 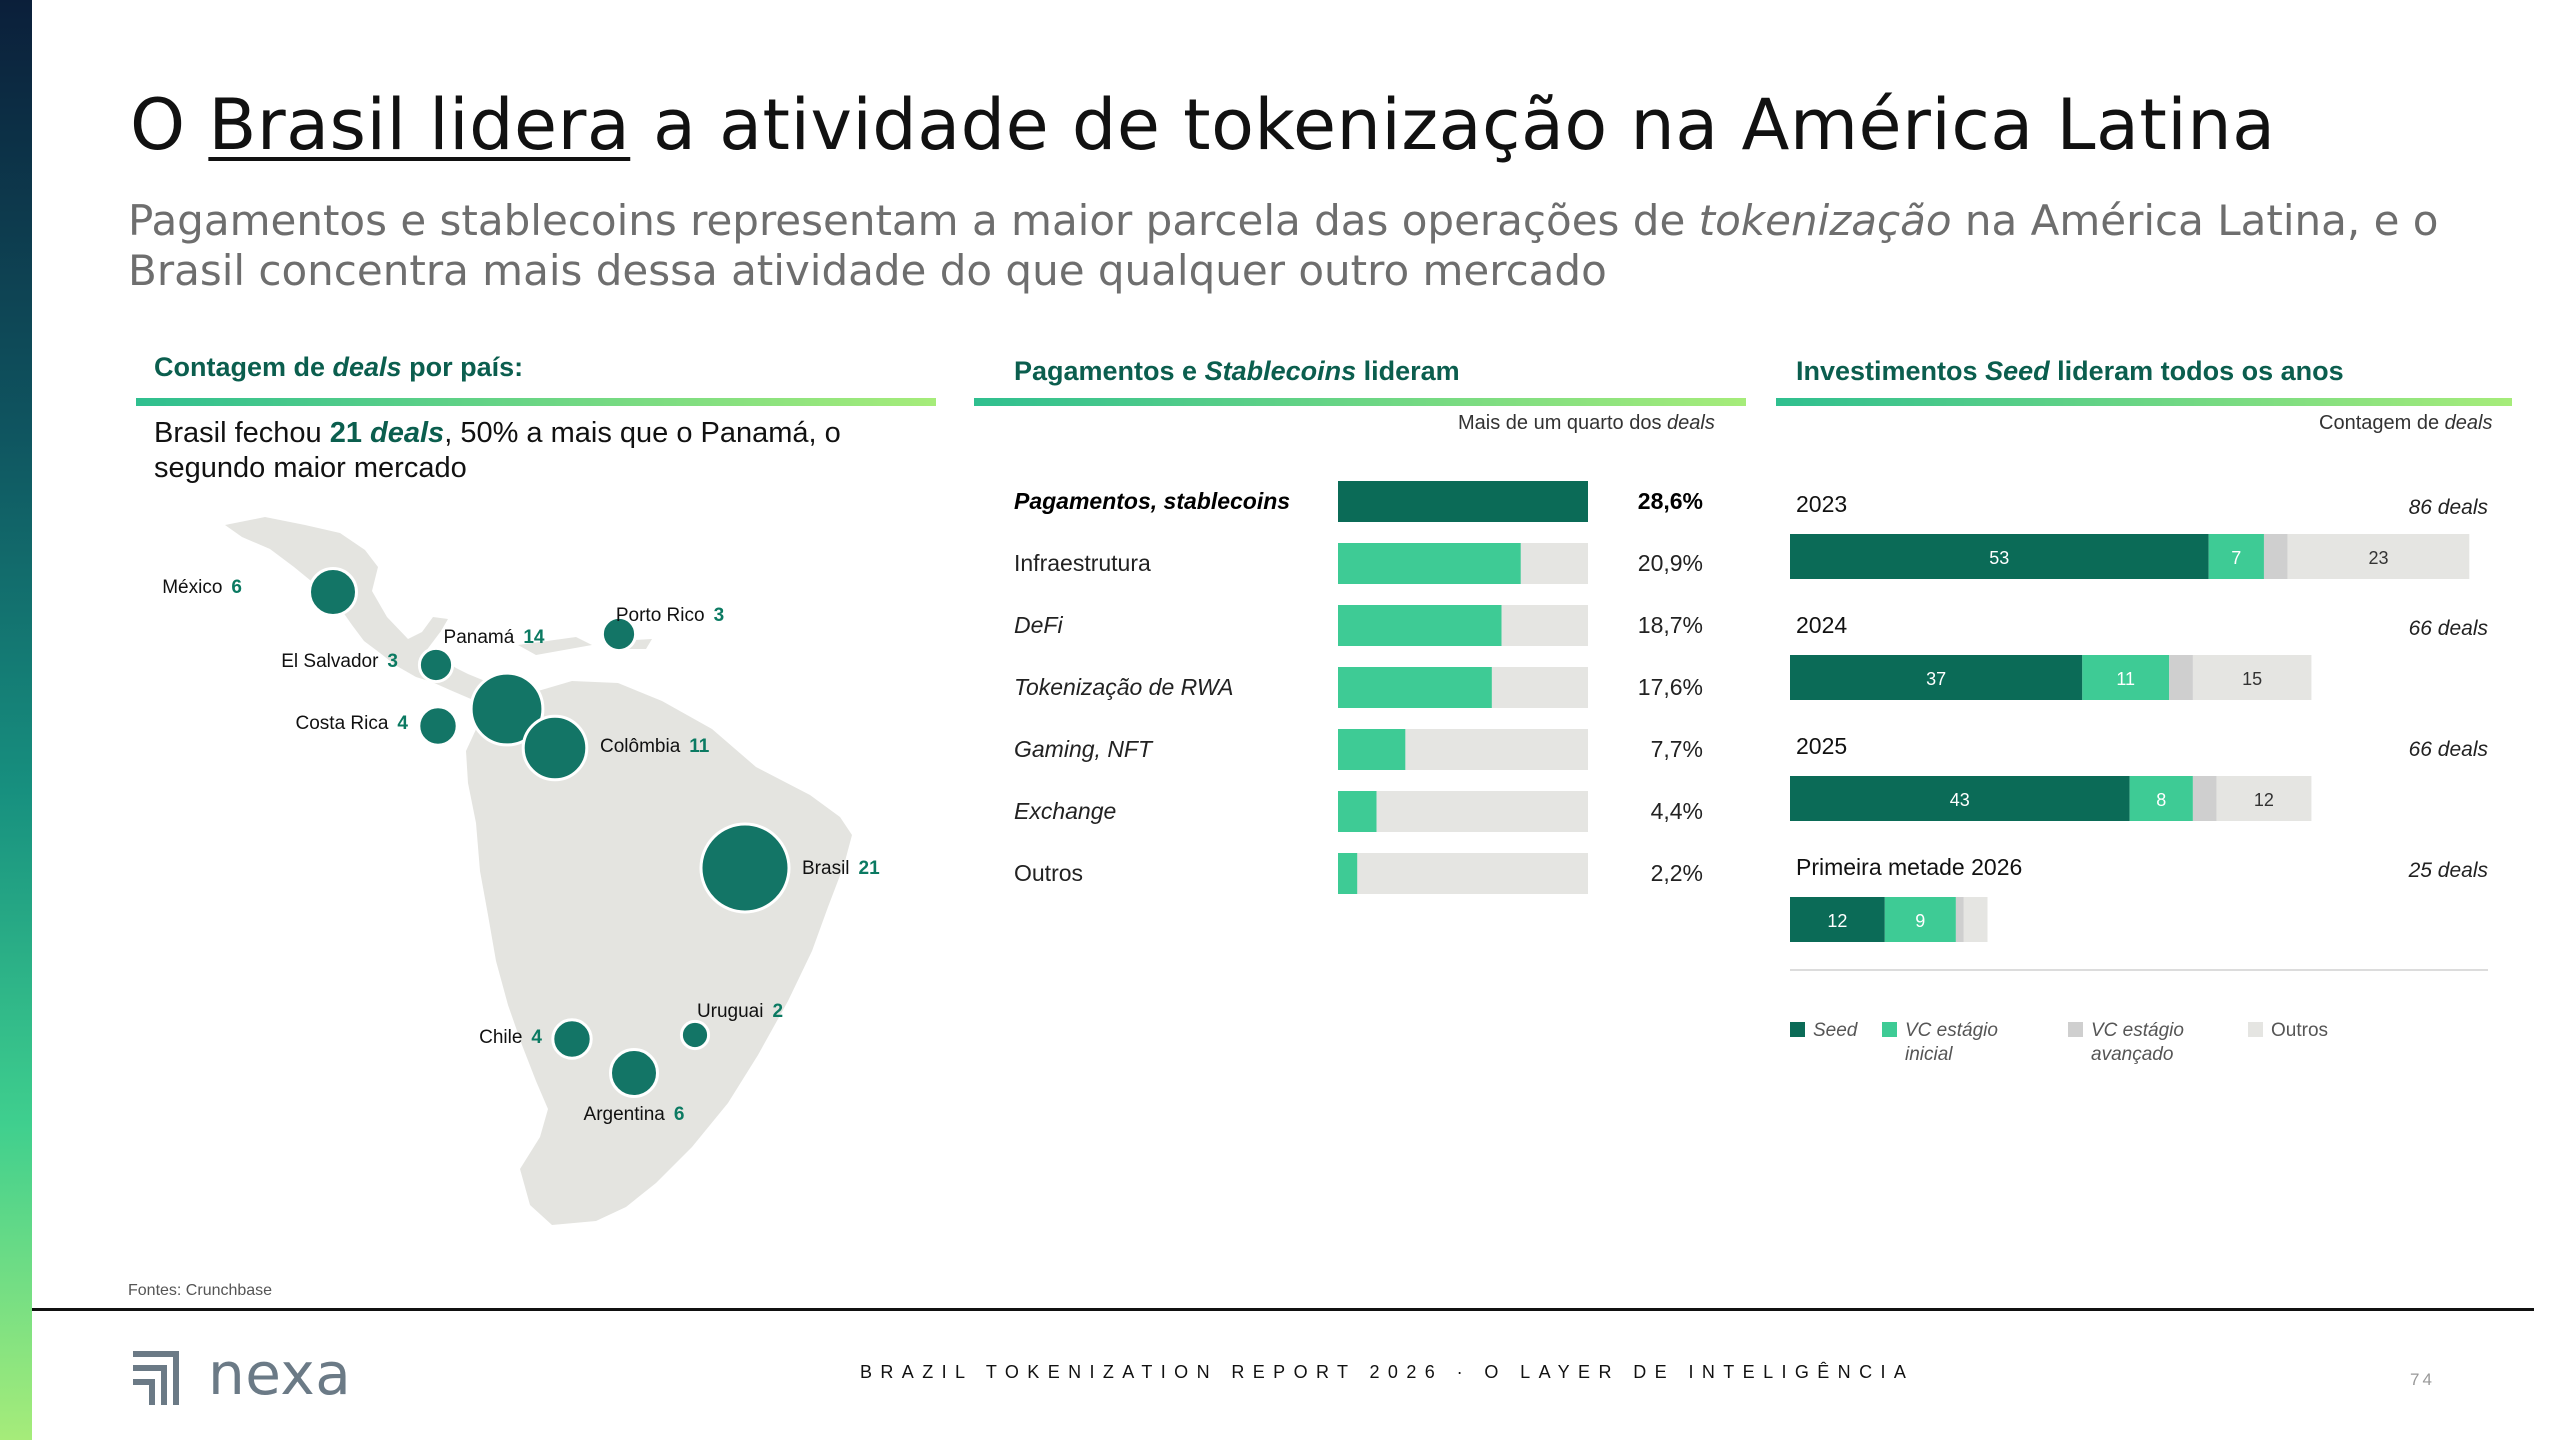 What do you see at coordinates (1999, 558) in the screenshot?
I see `segment-label-seed-2023: 53` at bounding box center [1999, 558].